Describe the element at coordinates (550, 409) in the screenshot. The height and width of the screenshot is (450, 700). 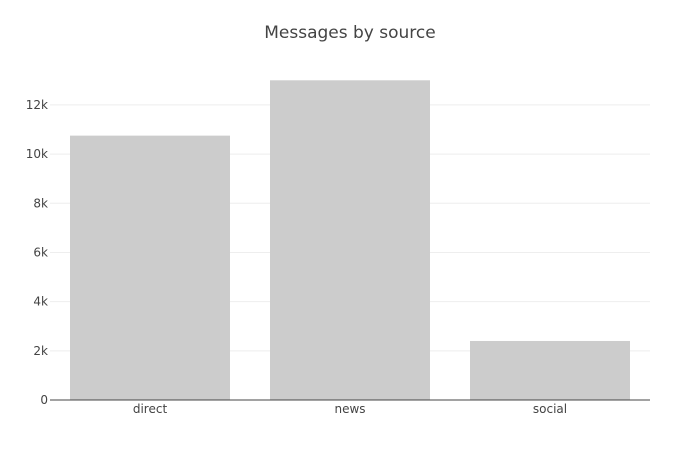
I see `x-tick-label-social: social` at that location.